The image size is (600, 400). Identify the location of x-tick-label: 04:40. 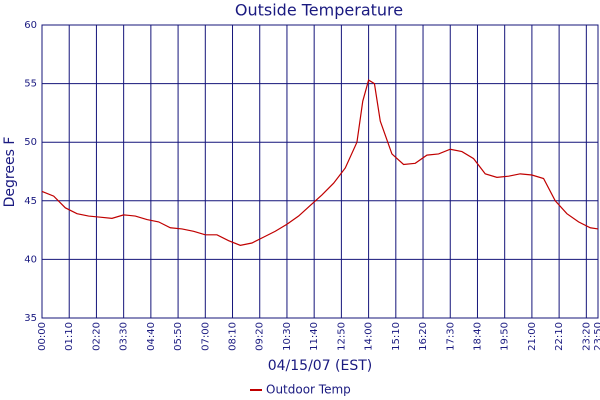
(151, 336).